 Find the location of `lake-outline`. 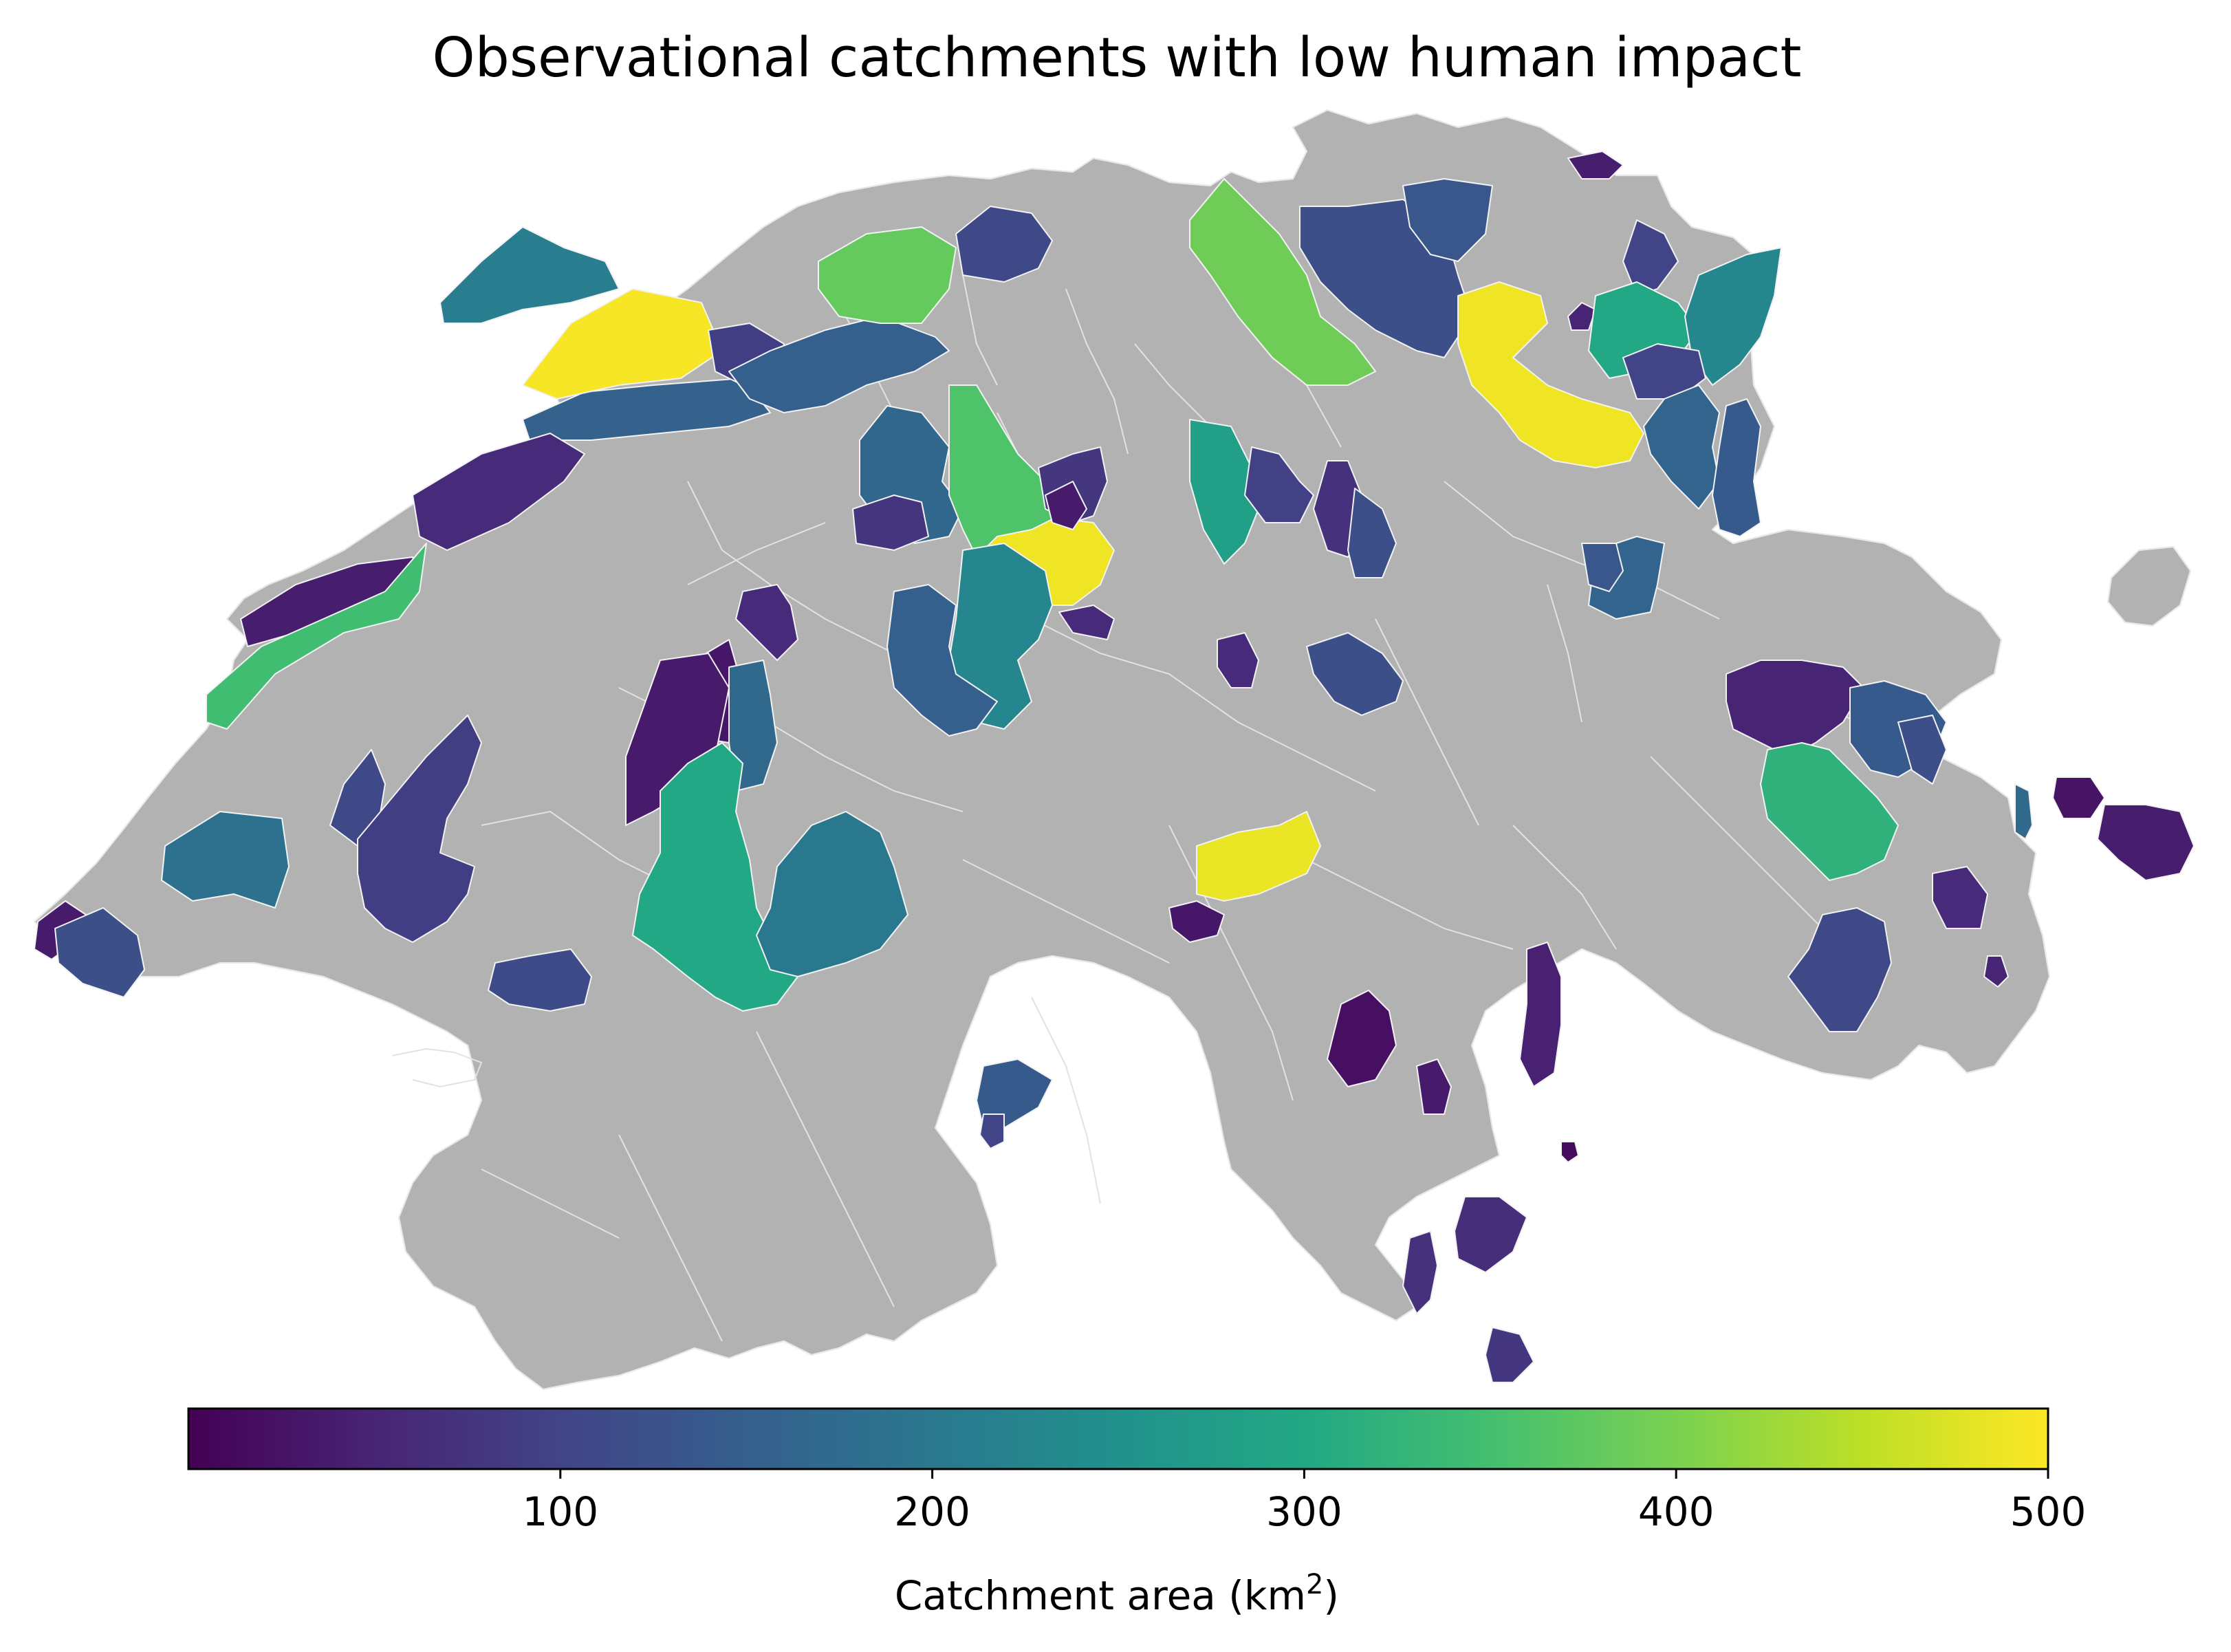

lake-outline is located at coordinates (437, 1067).